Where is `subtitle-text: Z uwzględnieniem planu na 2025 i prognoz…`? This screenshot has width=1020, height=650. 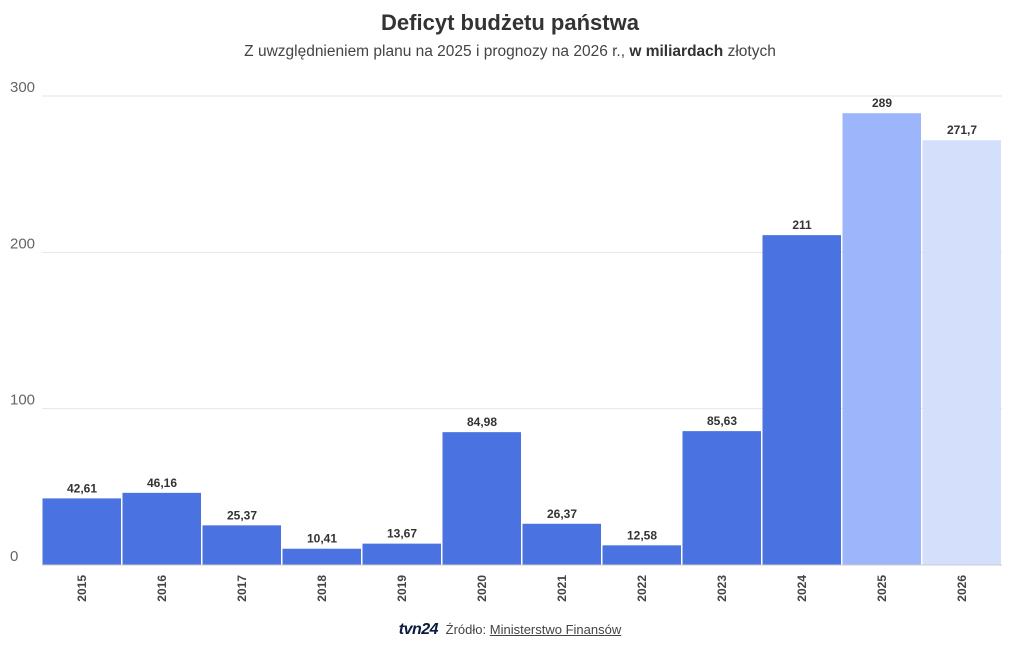
subtitle-text: Z uwzględnieniem planu na 2025 i prognoz… is located at coordinates (437, 51).